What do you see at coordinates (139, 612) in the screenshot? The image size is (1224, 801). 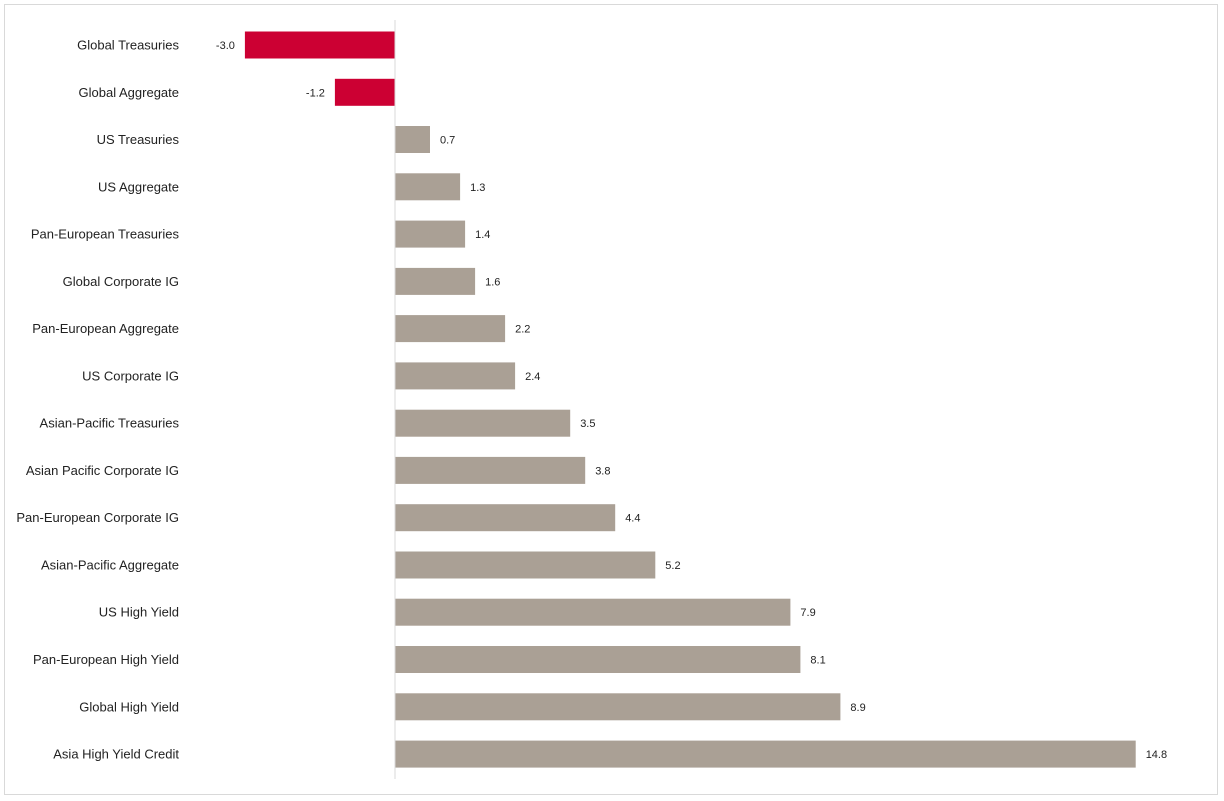 I see `category-label-us-high-yield: US High Yield` at bounding box center [139, 612].